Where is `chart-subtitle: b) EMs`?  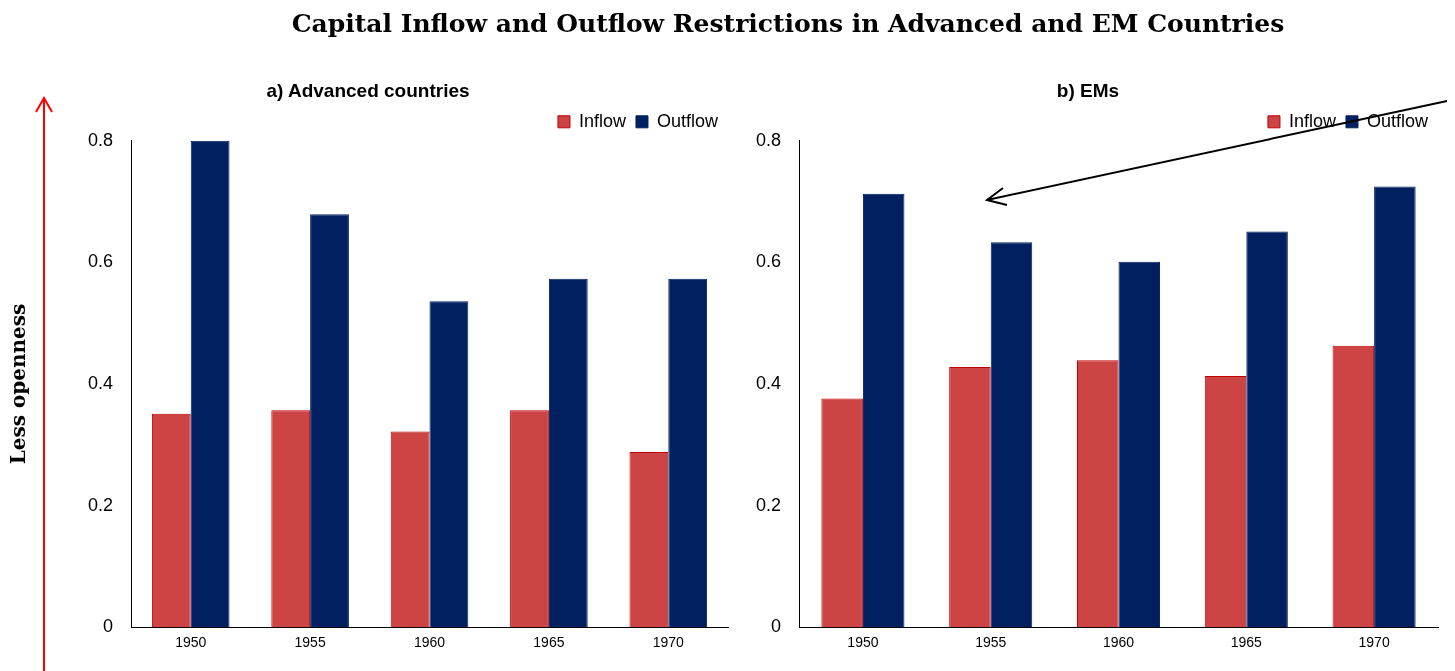 chart-subtitle: b) EMs is located at coordinates (1088, 90).